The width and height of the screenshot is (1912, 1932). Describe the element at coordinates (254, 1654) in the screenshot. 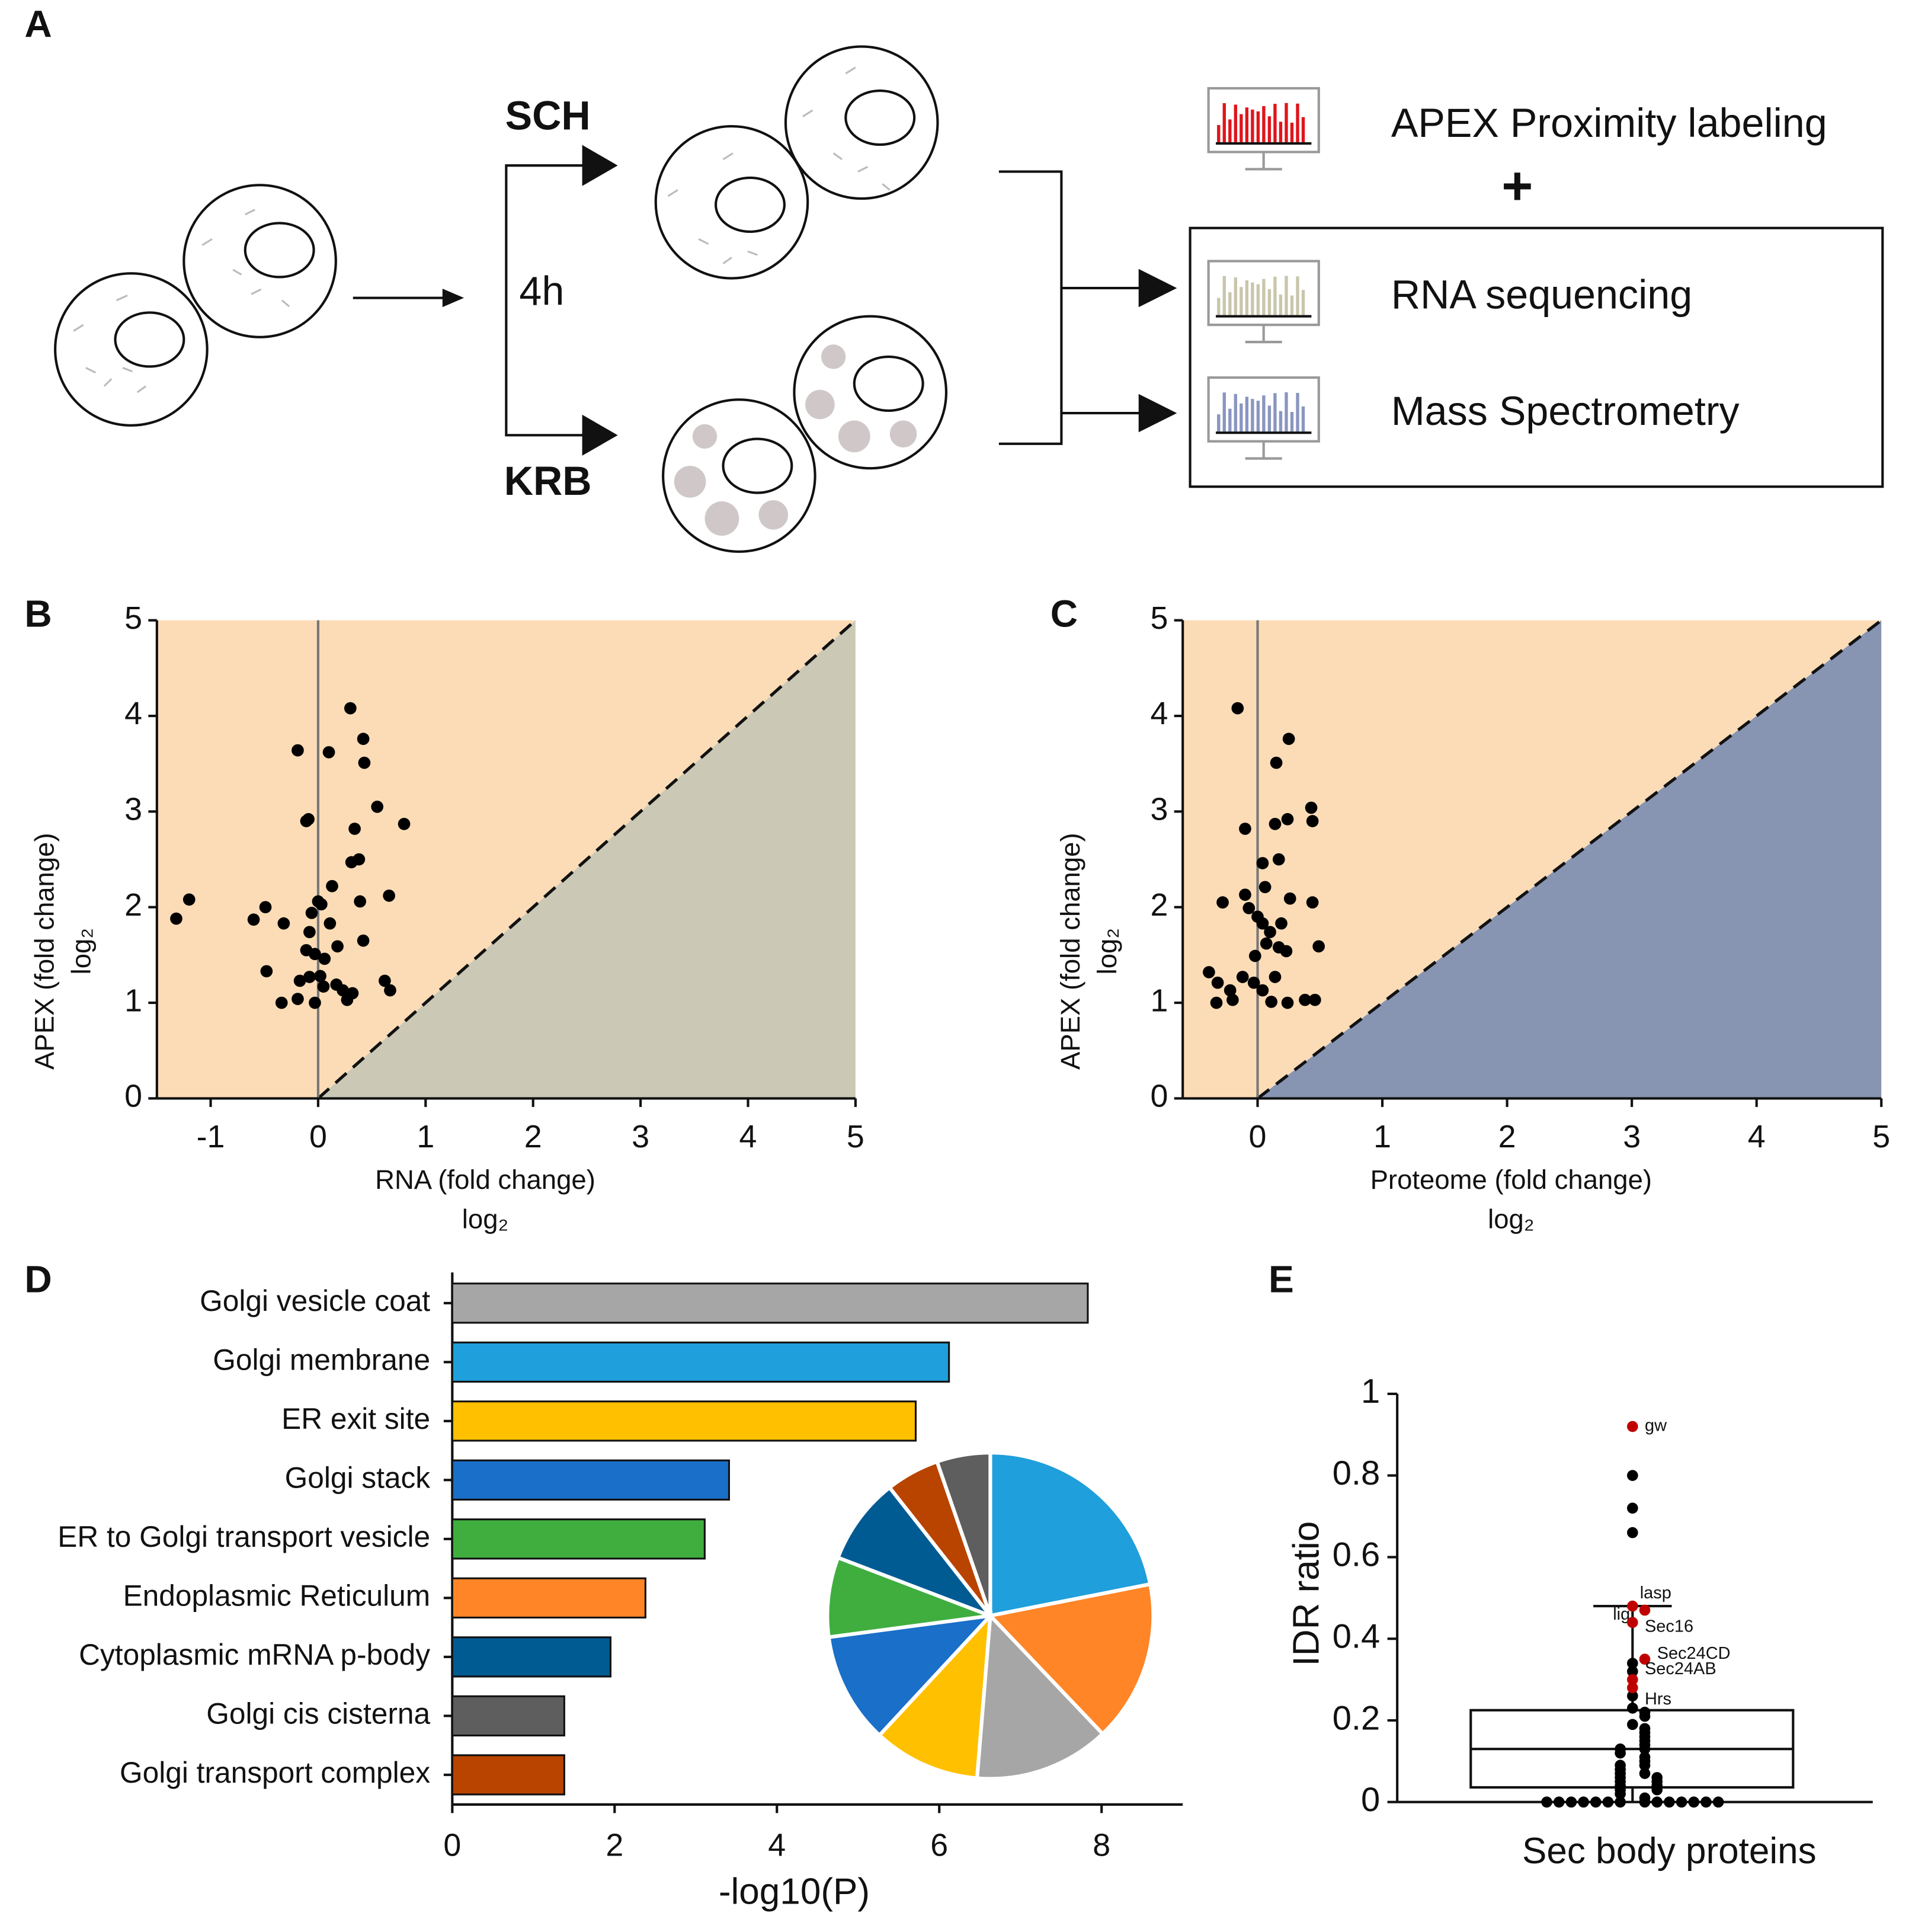

I see `category-label: Cytoplasmic mRNA p-body` at that location.